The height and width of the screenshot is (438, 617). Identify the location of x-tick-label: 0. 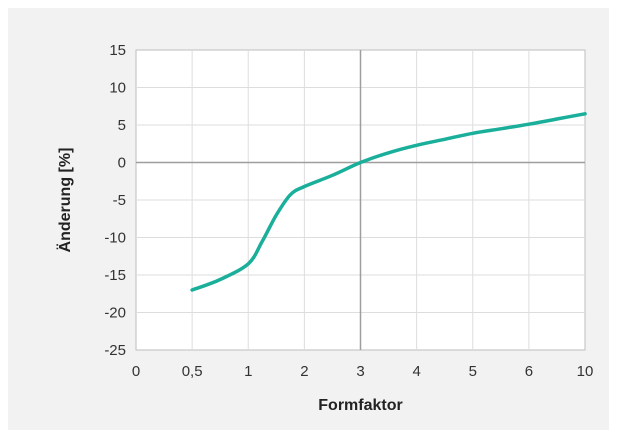
(136, 371).